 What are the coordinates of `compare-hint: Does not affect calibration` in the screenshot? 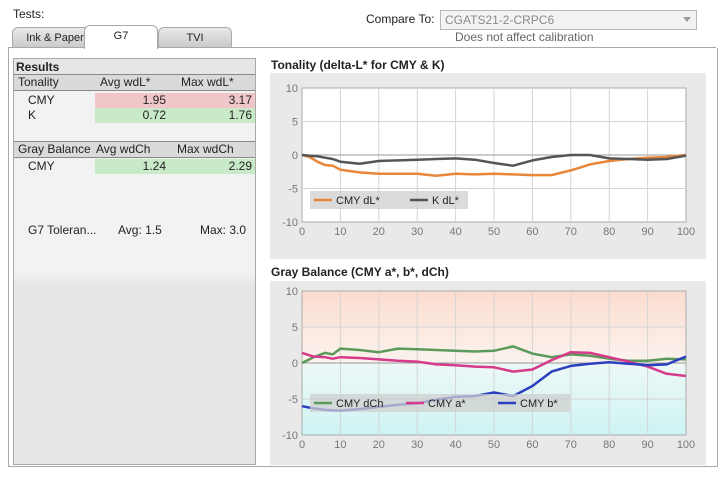 It's located at (524, 37).